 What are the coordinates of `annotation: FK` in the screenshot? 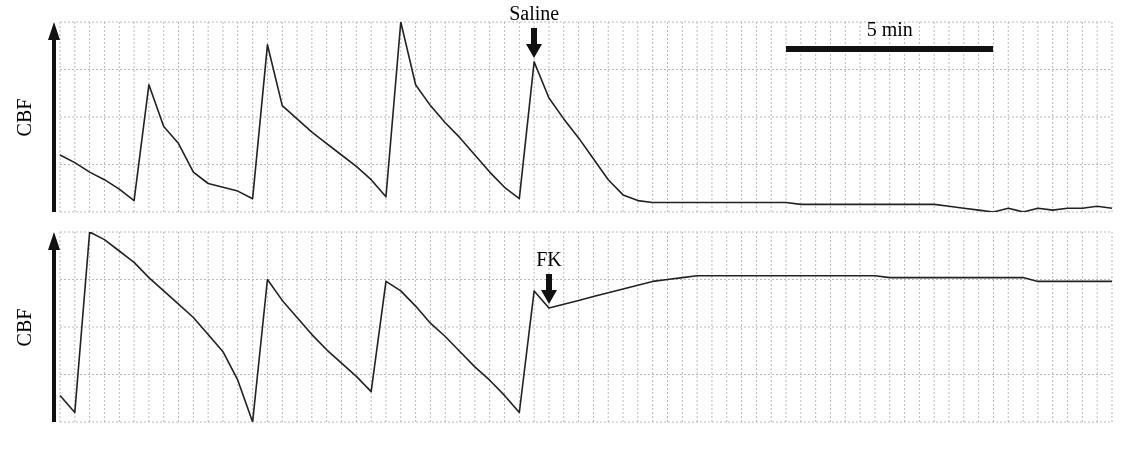 It's located at (549, 259).